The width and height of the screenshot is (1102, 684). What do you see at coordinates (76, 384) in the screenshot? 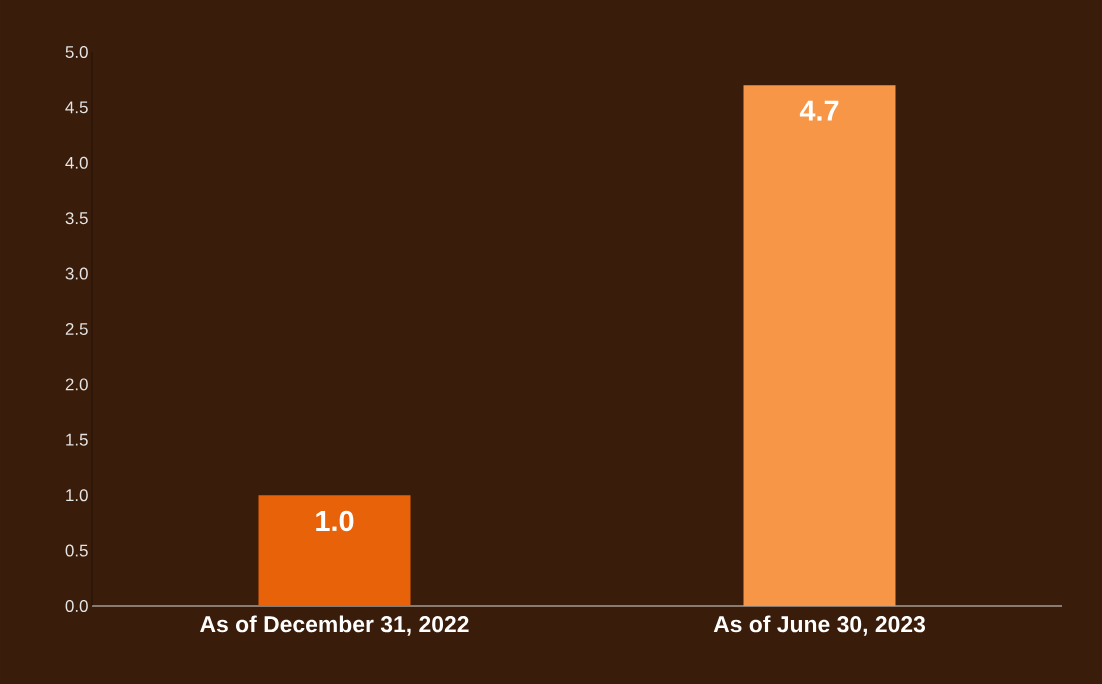
I see `y-tick-label: 2.0` at bounding box center [76, 384].